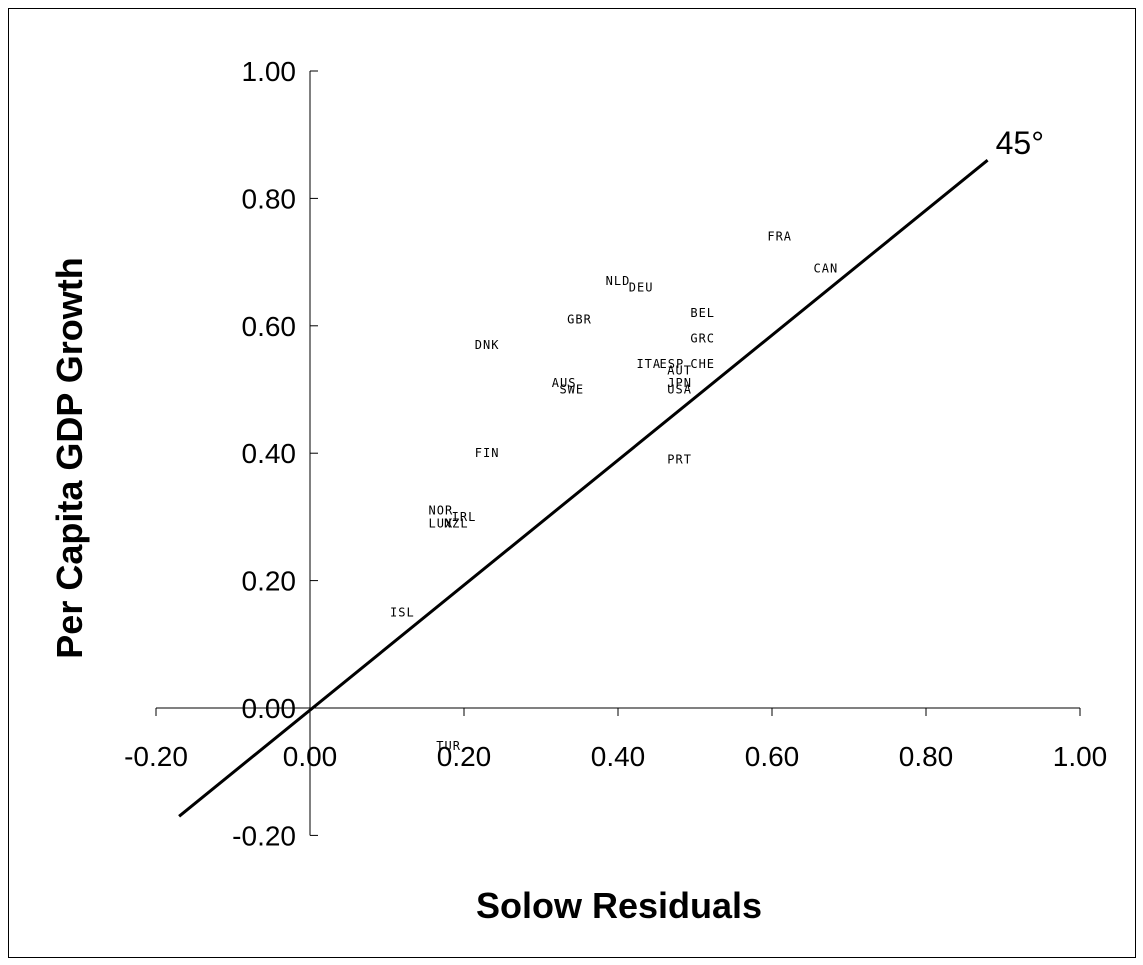 This screenshot has width=1143, height=965. What do you see at coordinates (579, 319) in the screenshot?
I see `point-label-gbr: GBR` at bounding box center [579, 319].